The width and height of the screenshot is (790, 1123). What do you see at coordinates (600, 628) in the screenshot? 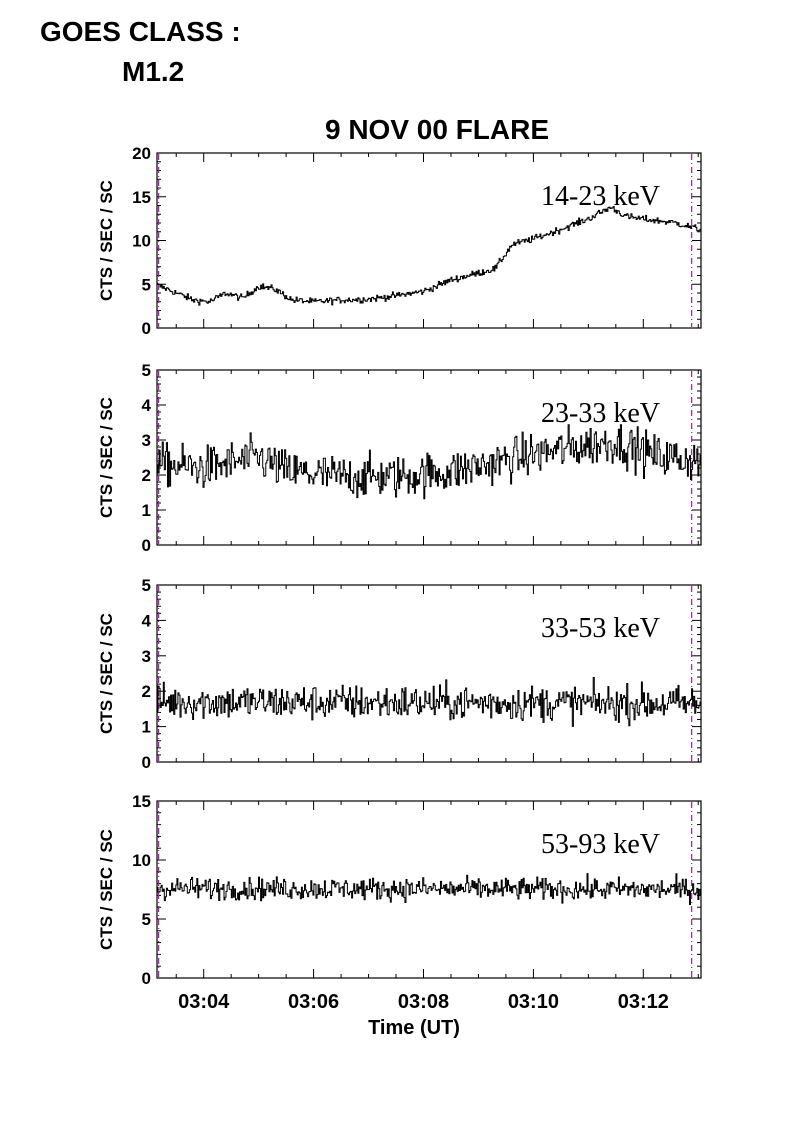
I see `energy-band-label: 33-53 keV` at bounding box center [600, 628].